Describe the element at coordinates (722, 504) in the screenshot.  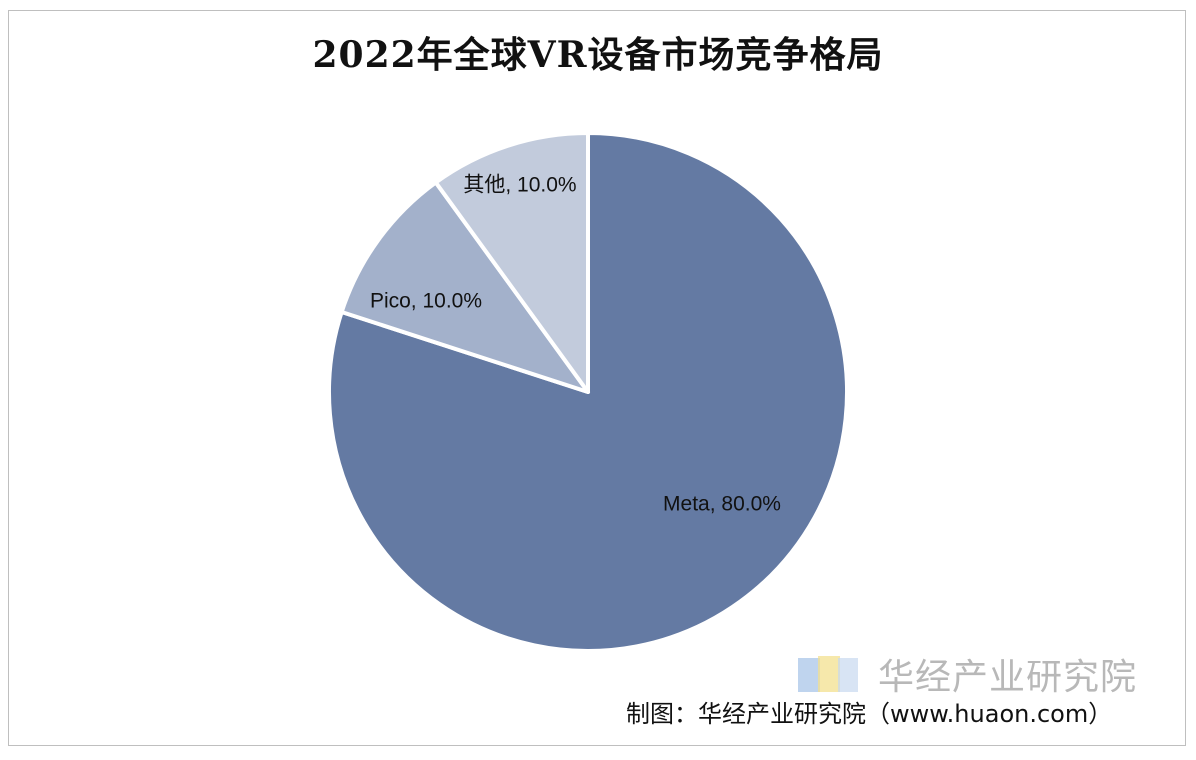
I see `data-label-0: Meta, 80.0%` at that location.